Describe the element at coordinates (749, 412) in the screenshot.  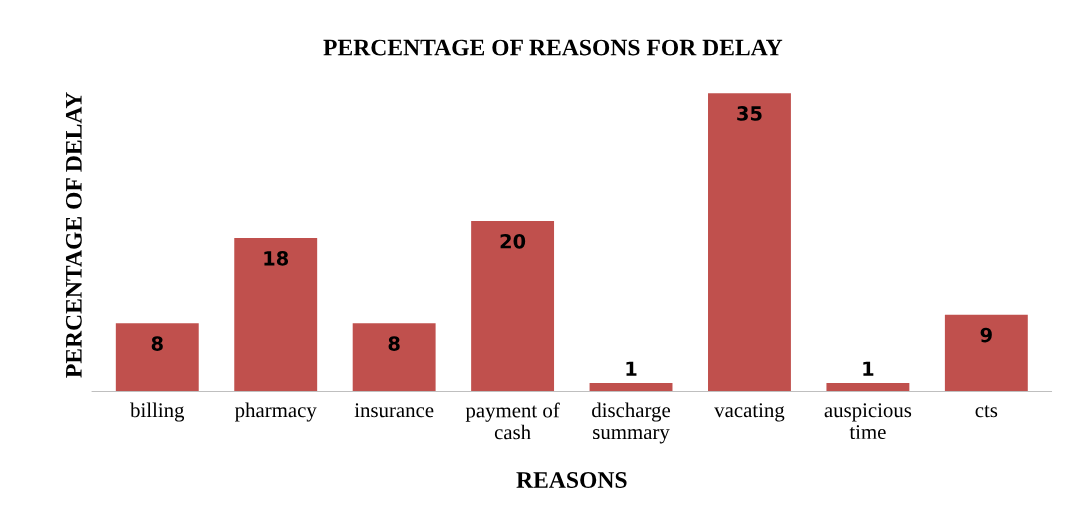
I see `x-tick-label: vacating` at that location.